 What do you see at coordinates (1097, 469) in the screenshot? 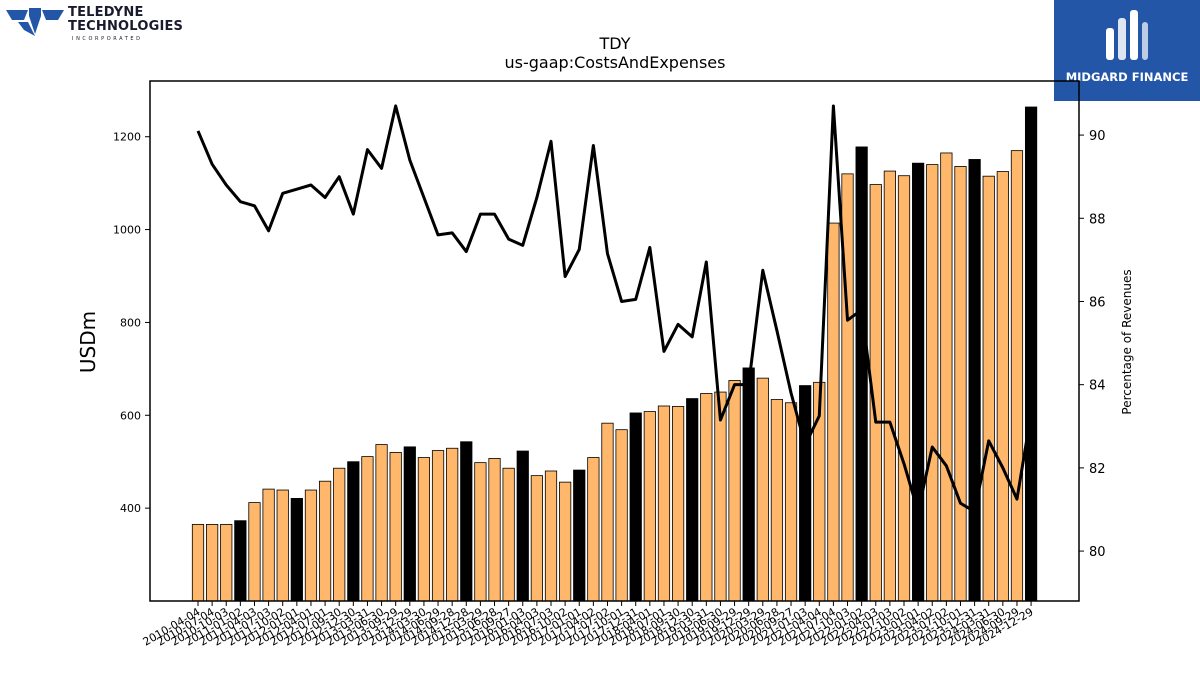
I see `y2-tick-label: 82` at bounding box center [1097, 469].